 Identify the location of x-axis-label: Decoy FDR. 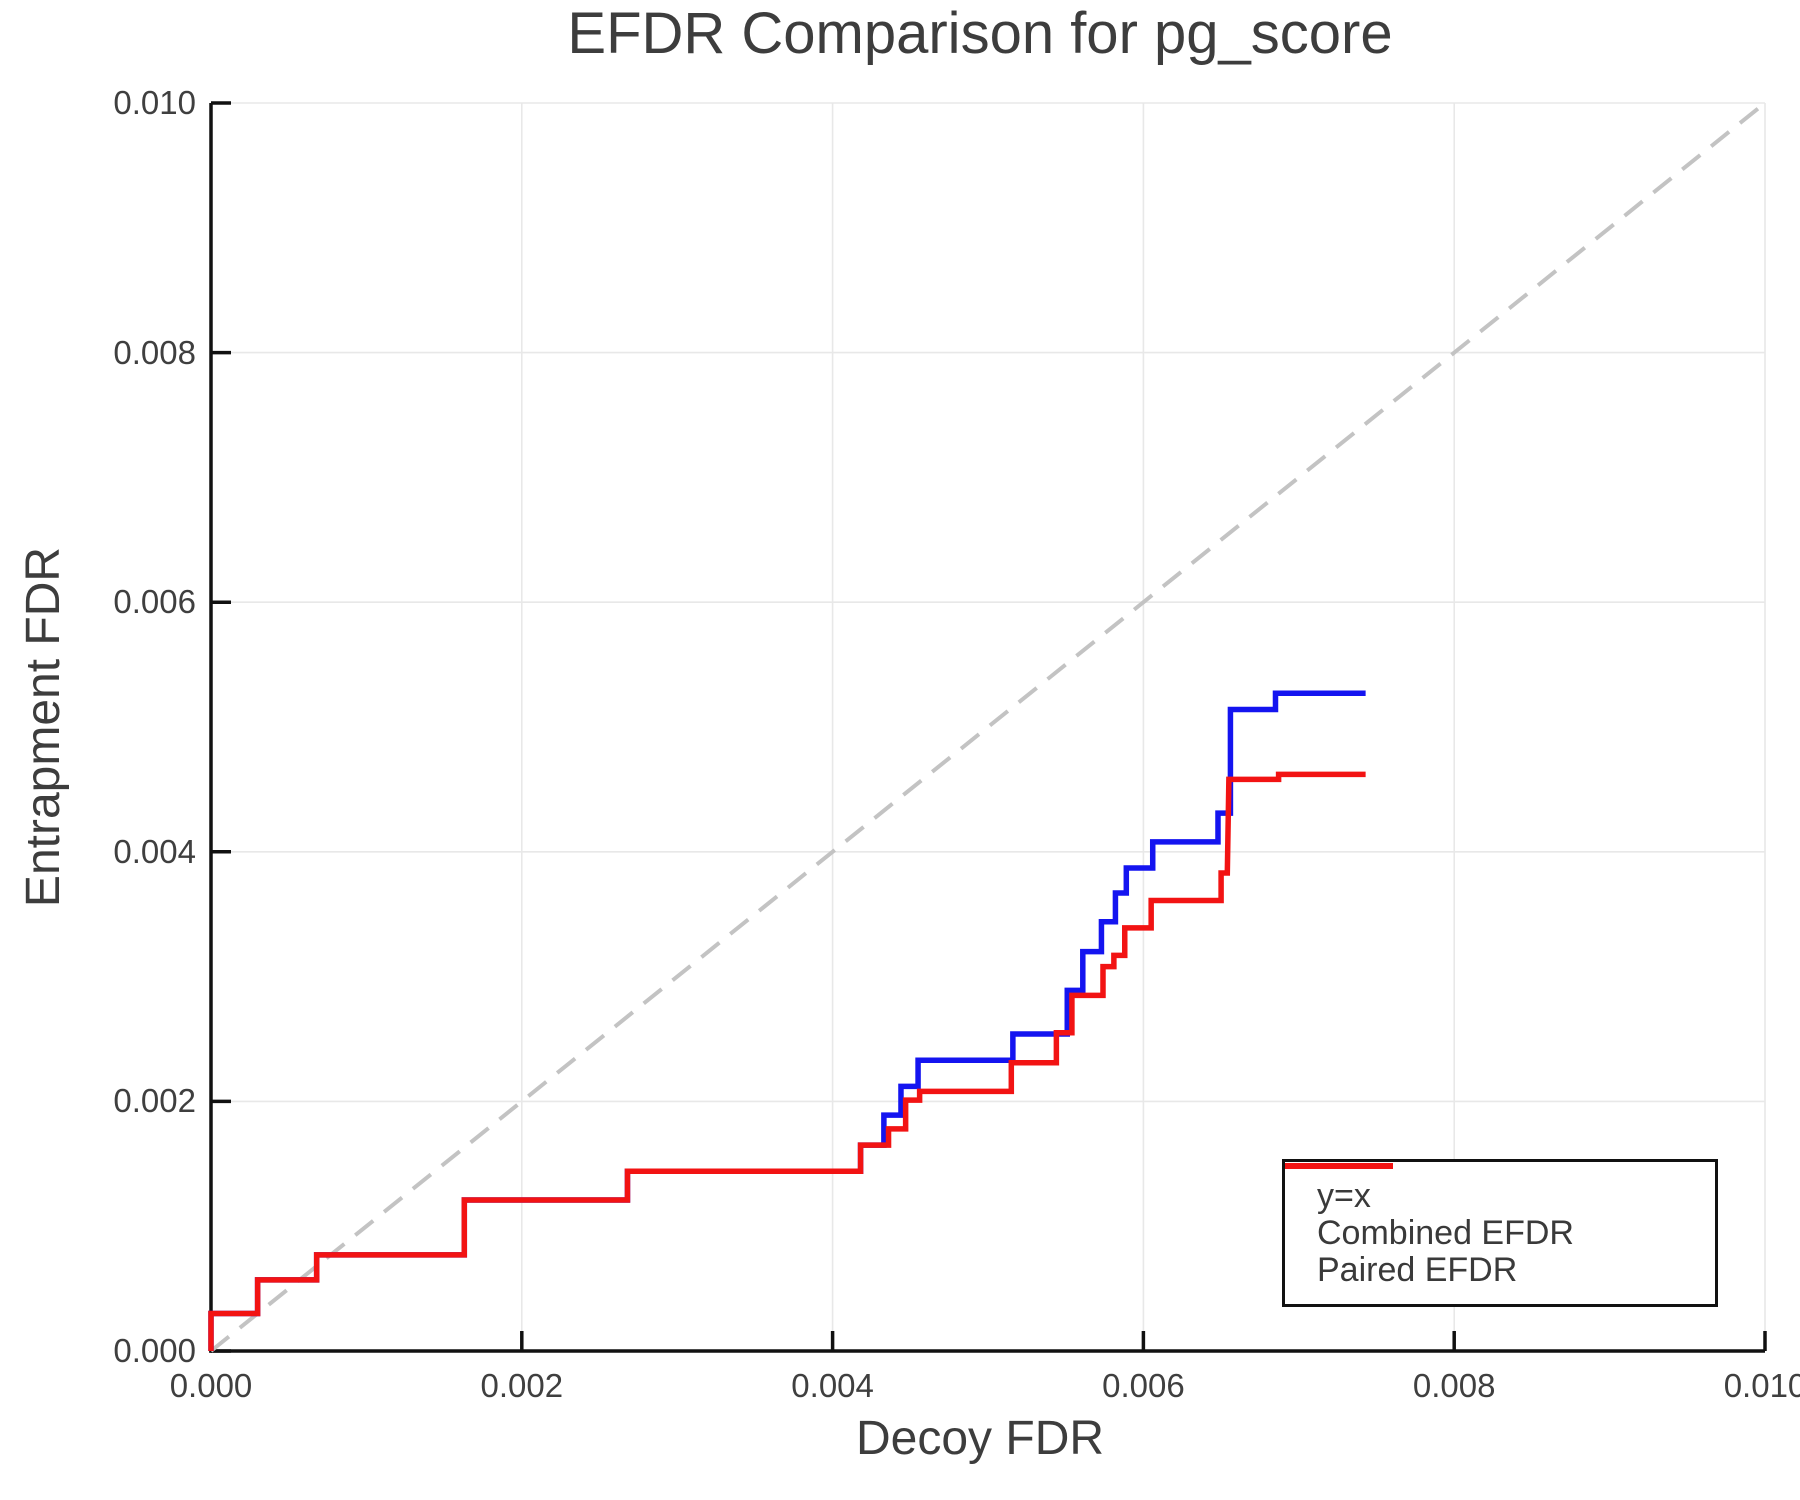
(980, 1438).